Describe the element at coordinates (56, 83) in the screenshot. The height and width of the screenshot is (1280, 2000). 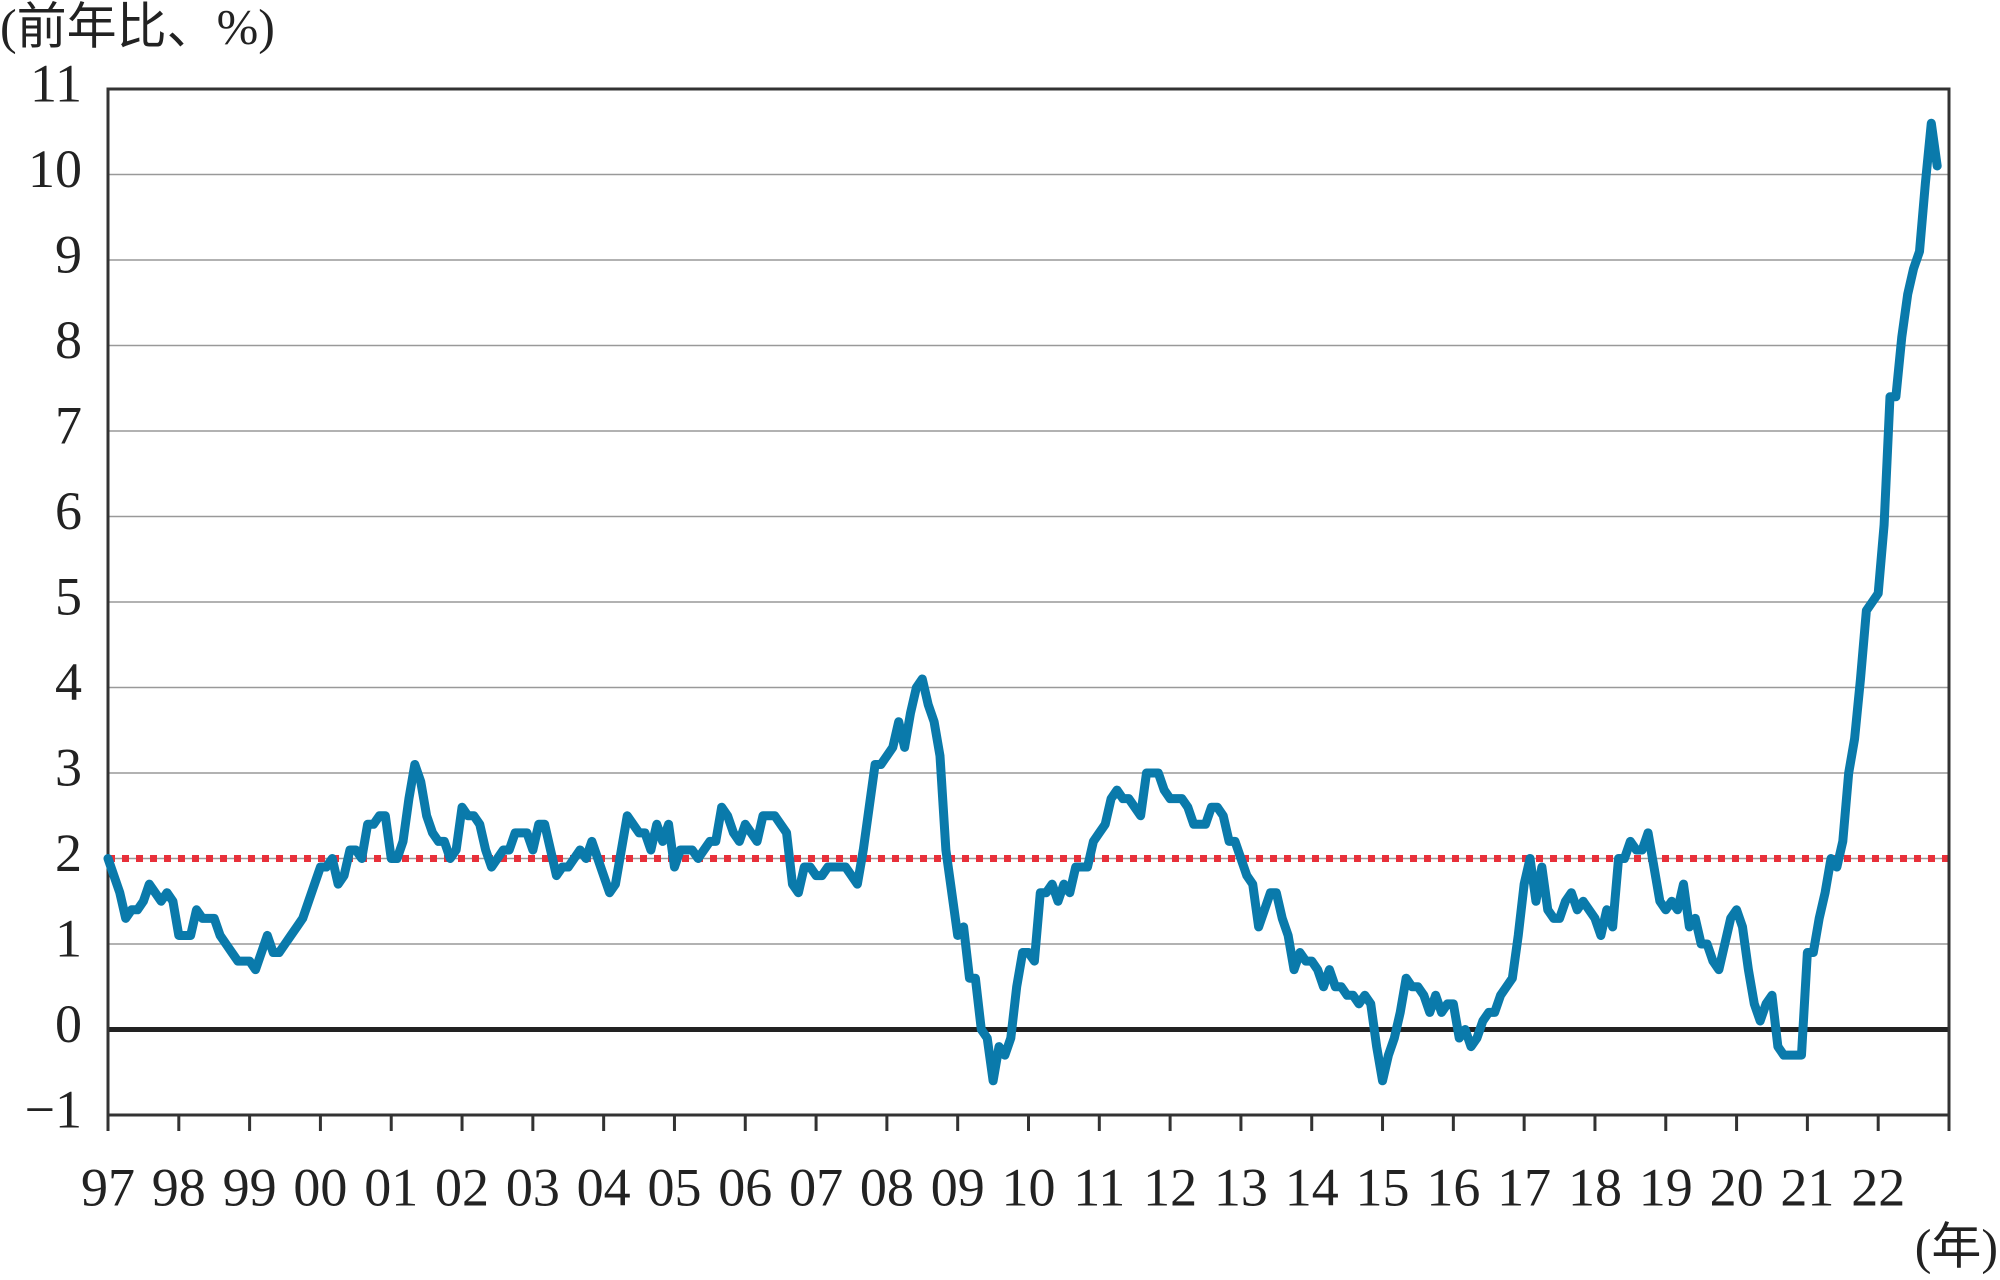
I see `y-tick-label: 11` at that location.